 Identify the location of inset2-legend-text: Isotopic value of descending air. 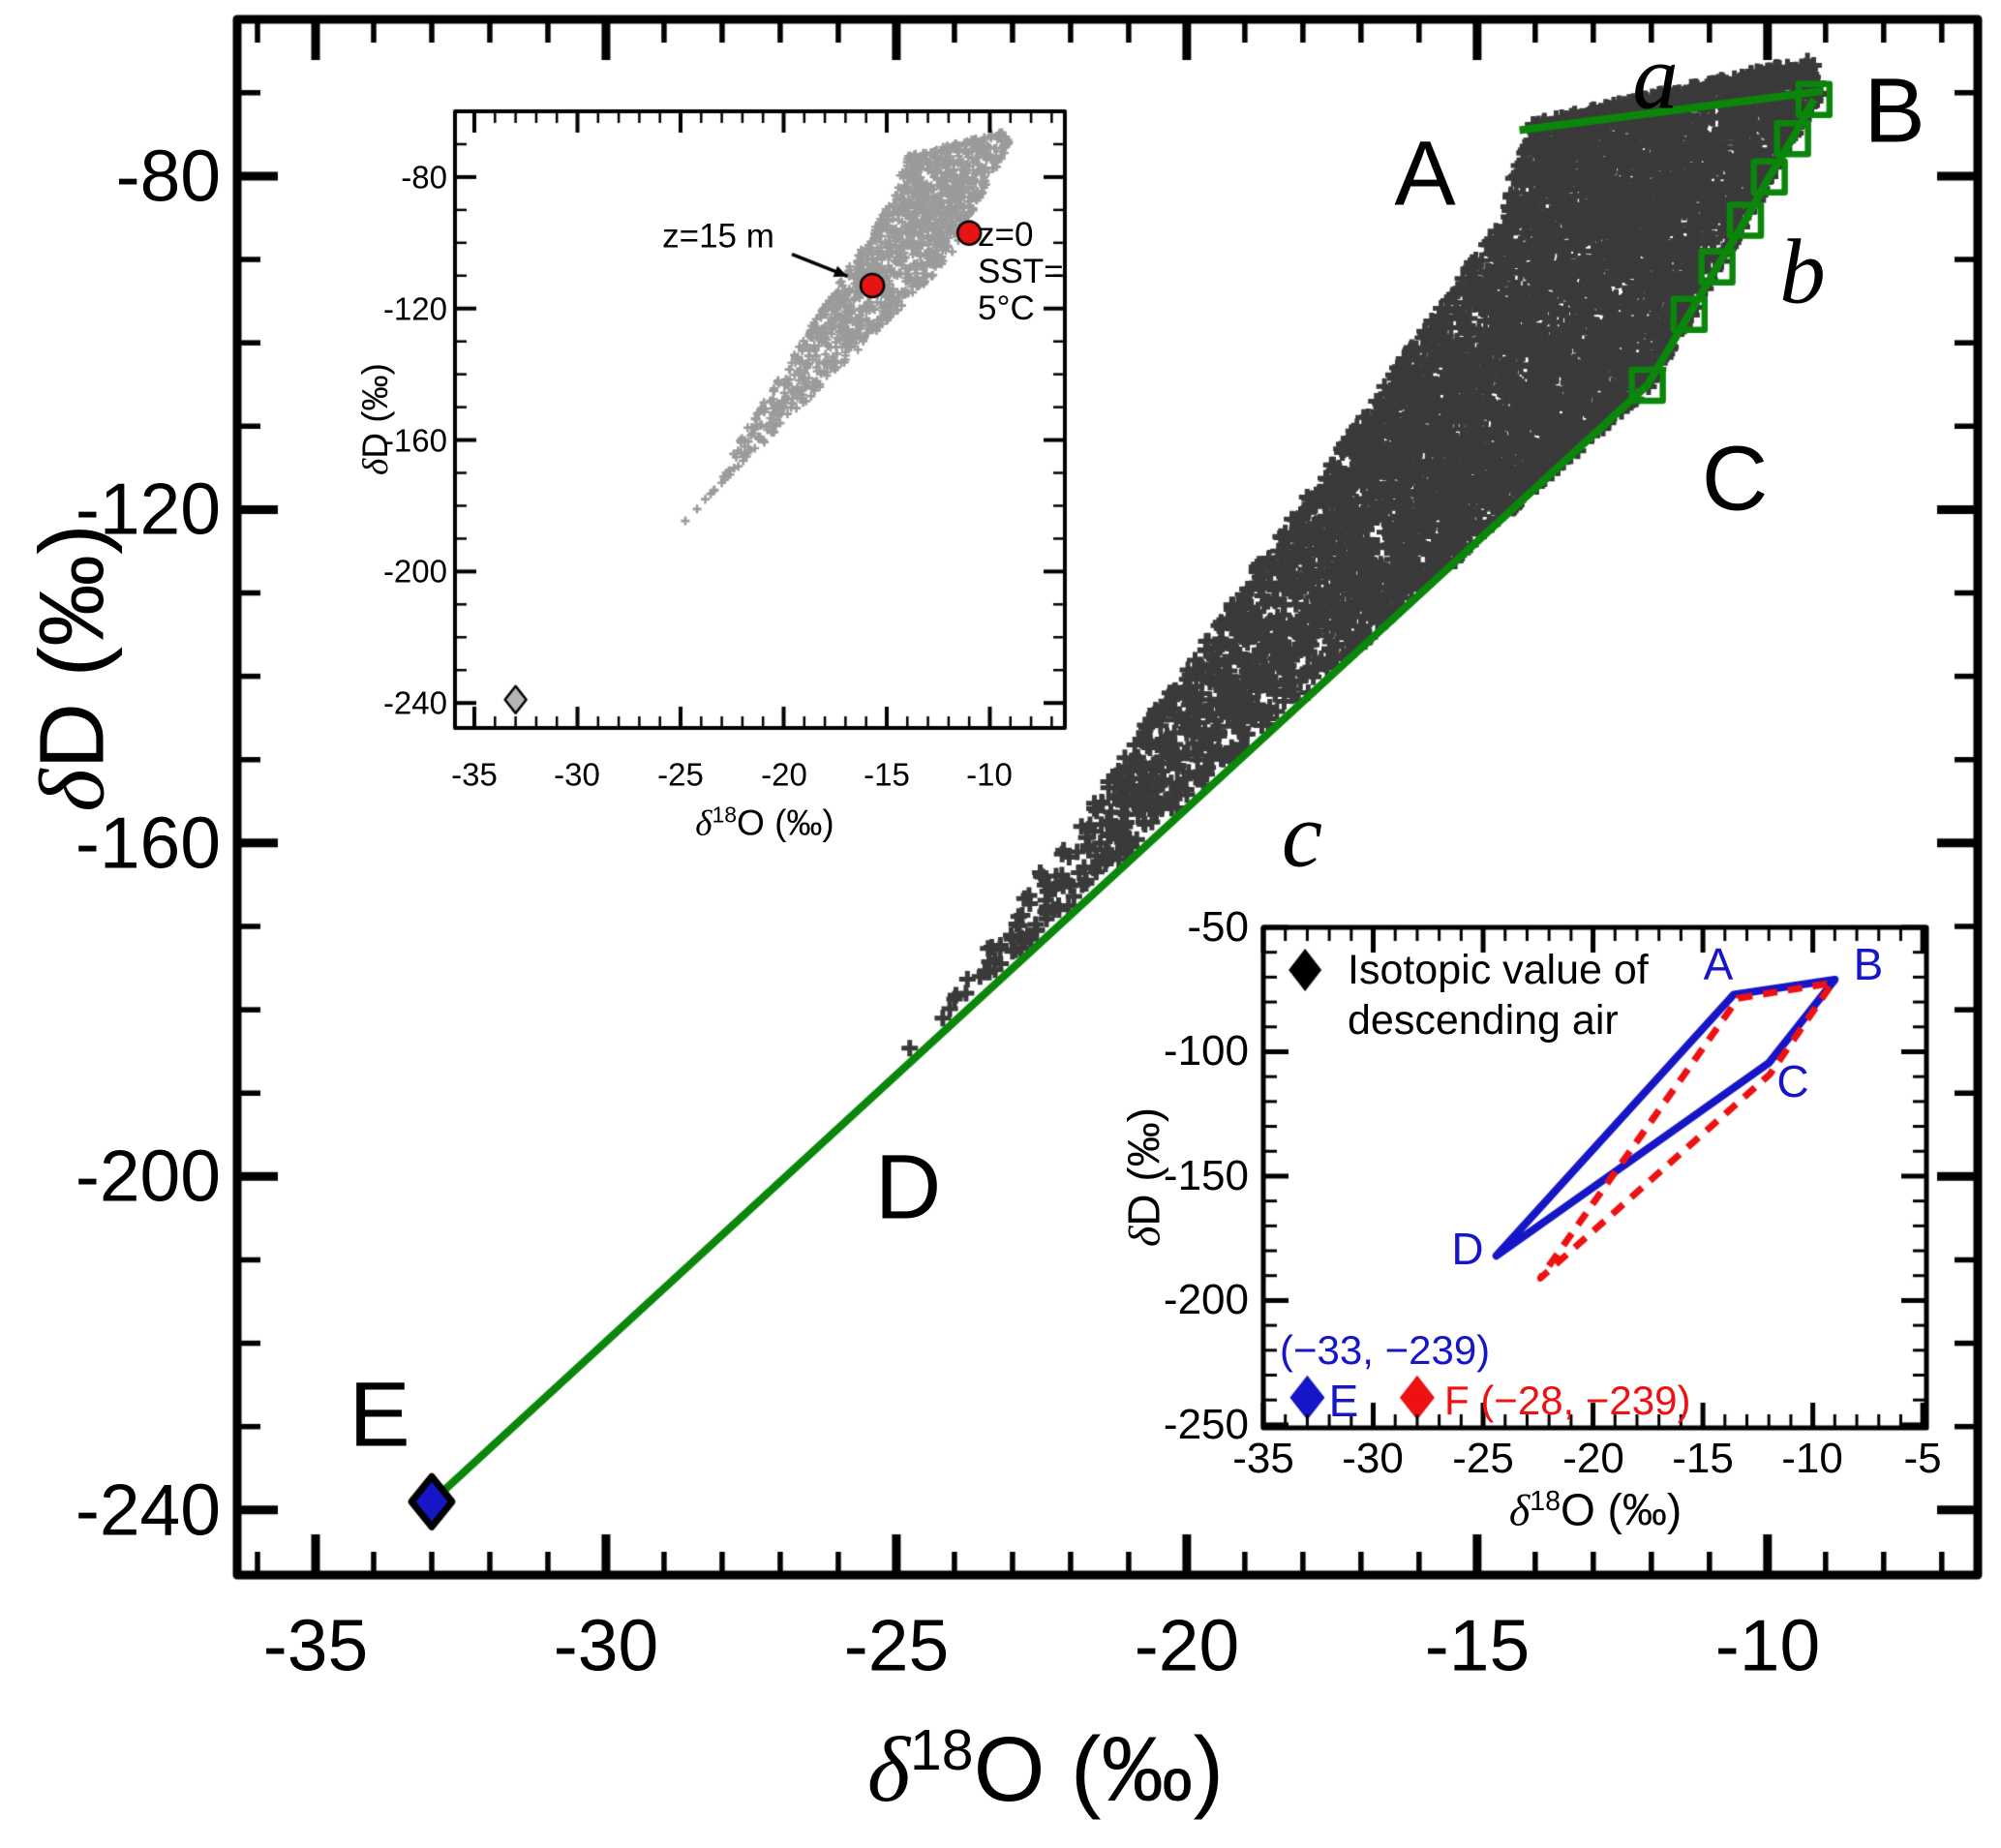
(1499, 995).